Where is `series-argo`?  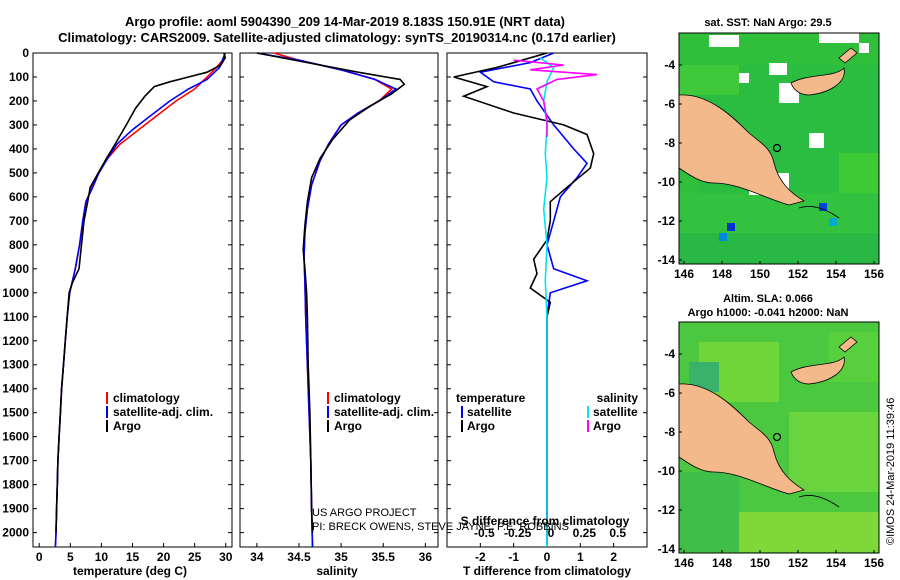 series-argo is located at coordinates (331, 292).